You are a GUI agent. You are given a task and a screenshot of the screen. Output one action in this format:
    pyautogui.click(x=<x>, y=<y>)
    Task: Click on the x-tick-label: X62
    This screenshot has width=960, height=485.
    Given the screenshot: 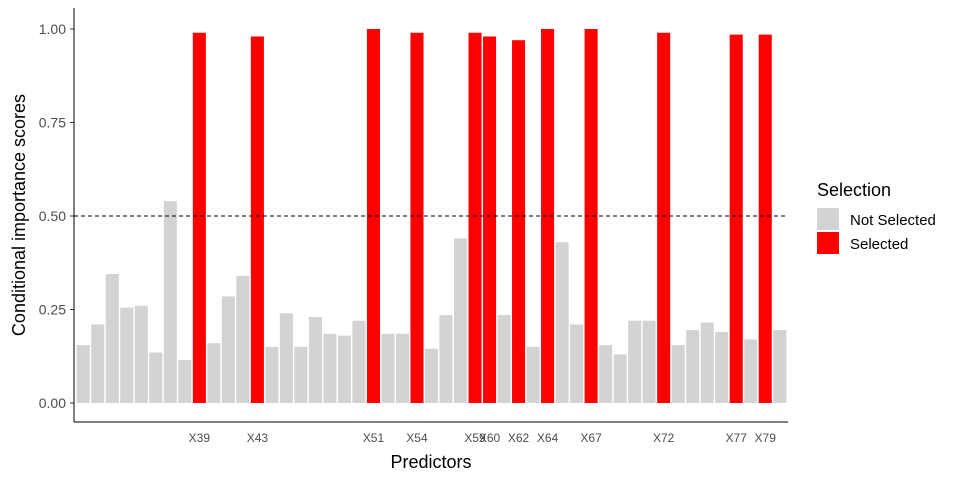 What is the action you would take?
    pyautogui.click(x=519, y=438)
    